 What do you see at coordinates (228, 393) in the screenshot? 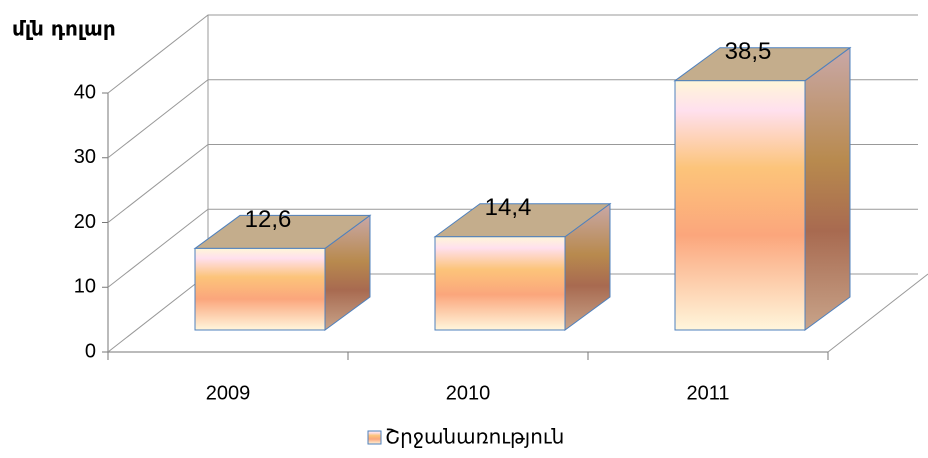
I see `x-tick-label: 2009` at bounding box center [228, 393].